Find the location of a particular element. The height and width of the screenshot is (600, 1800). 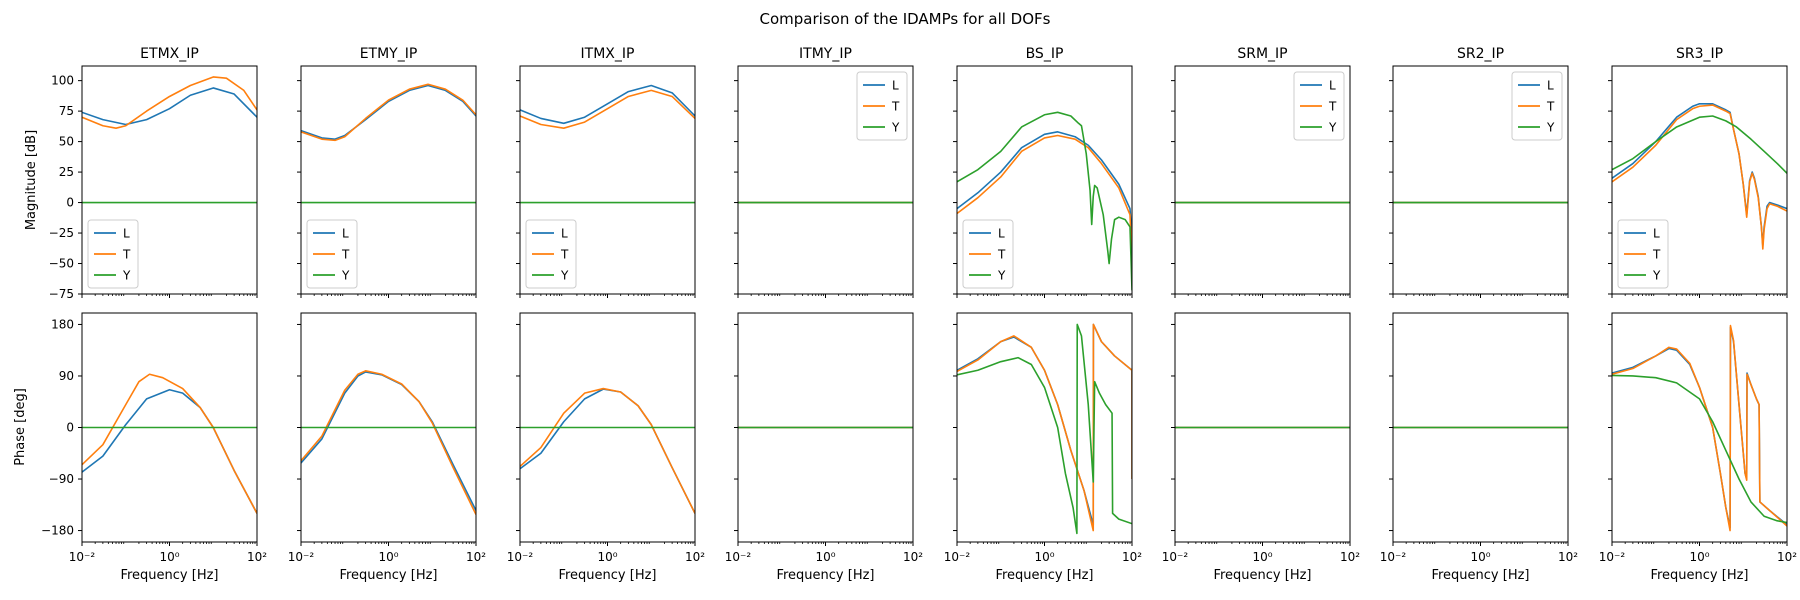

y-tick-label: −180 is located at coordinates (57, 531).